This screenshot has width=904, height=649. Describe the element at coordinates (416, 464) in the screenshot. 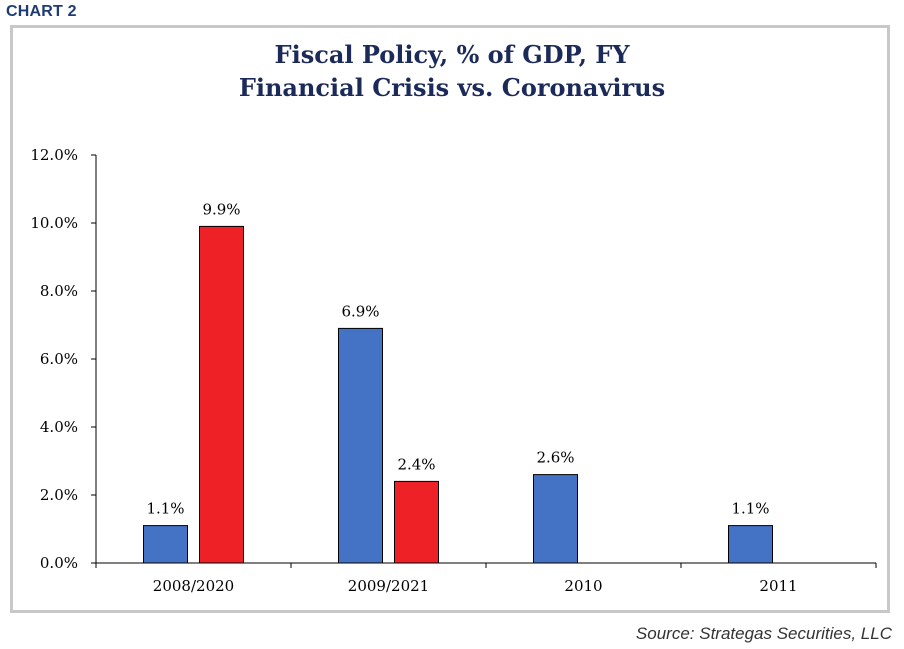

I see `data-label: 2.4%` at that location.